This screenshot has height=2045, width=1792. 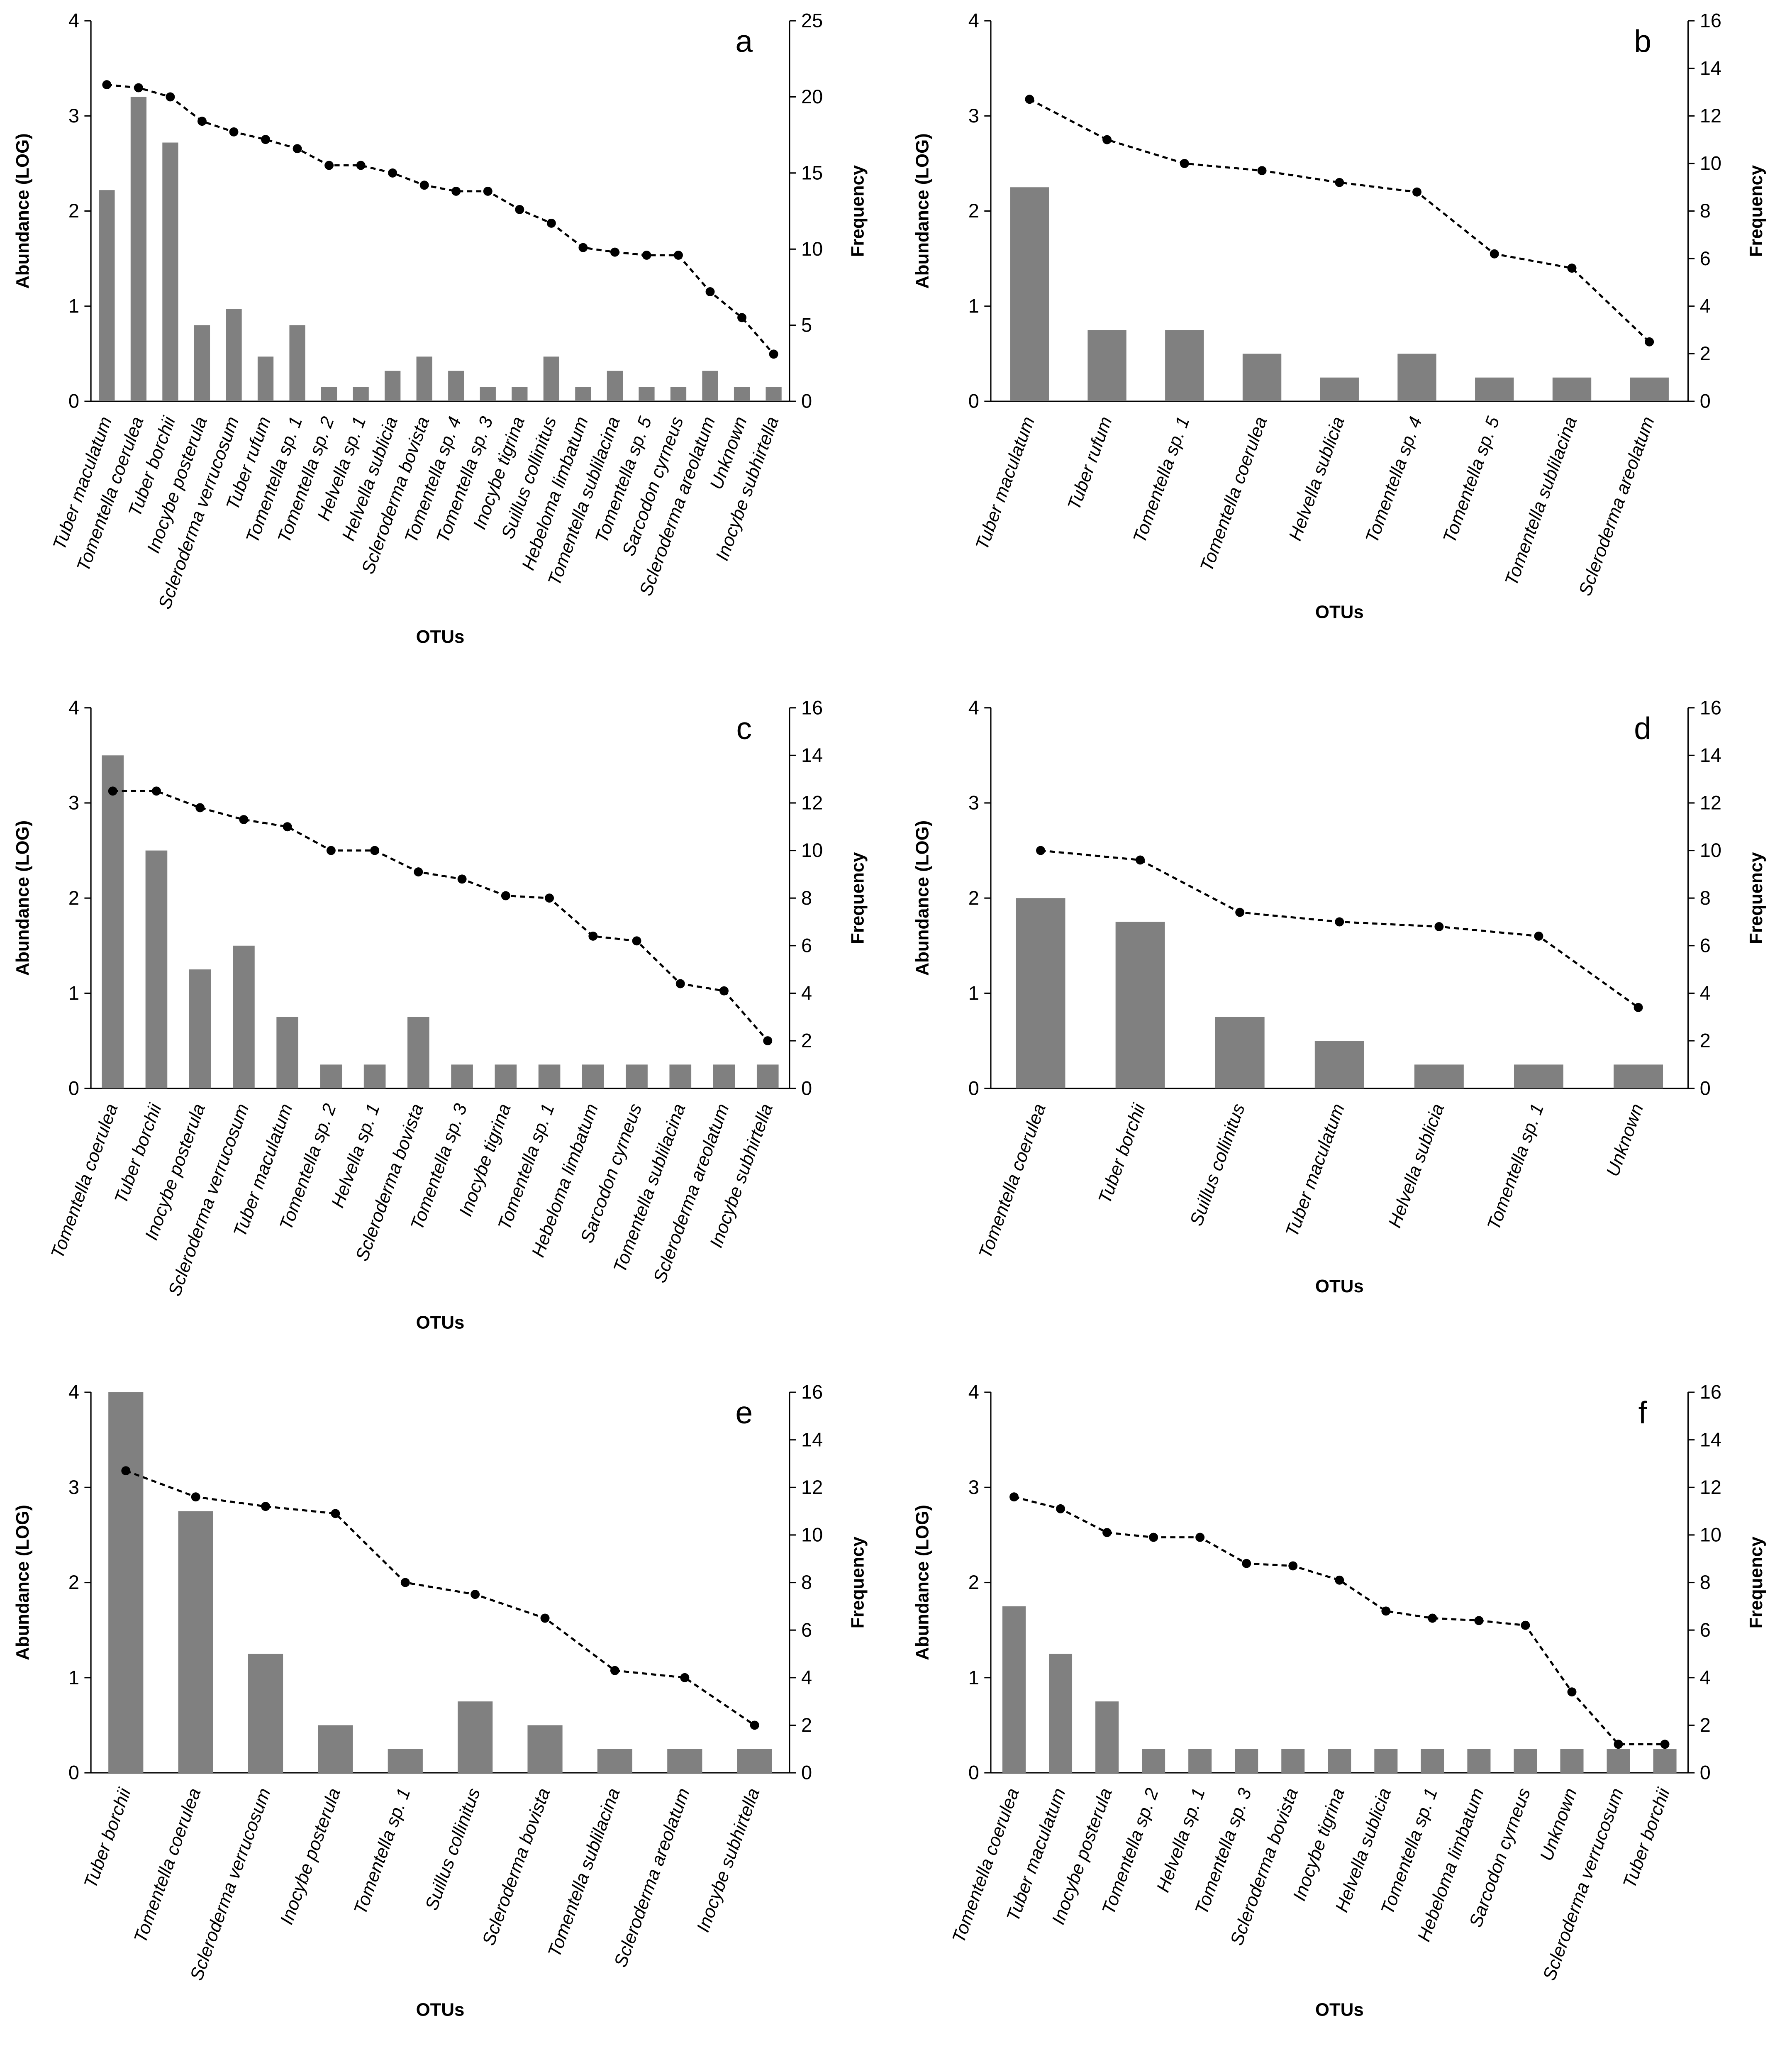 I want to click on x-tick-label: Inocybe posterula, so click(x=310, y=1856).